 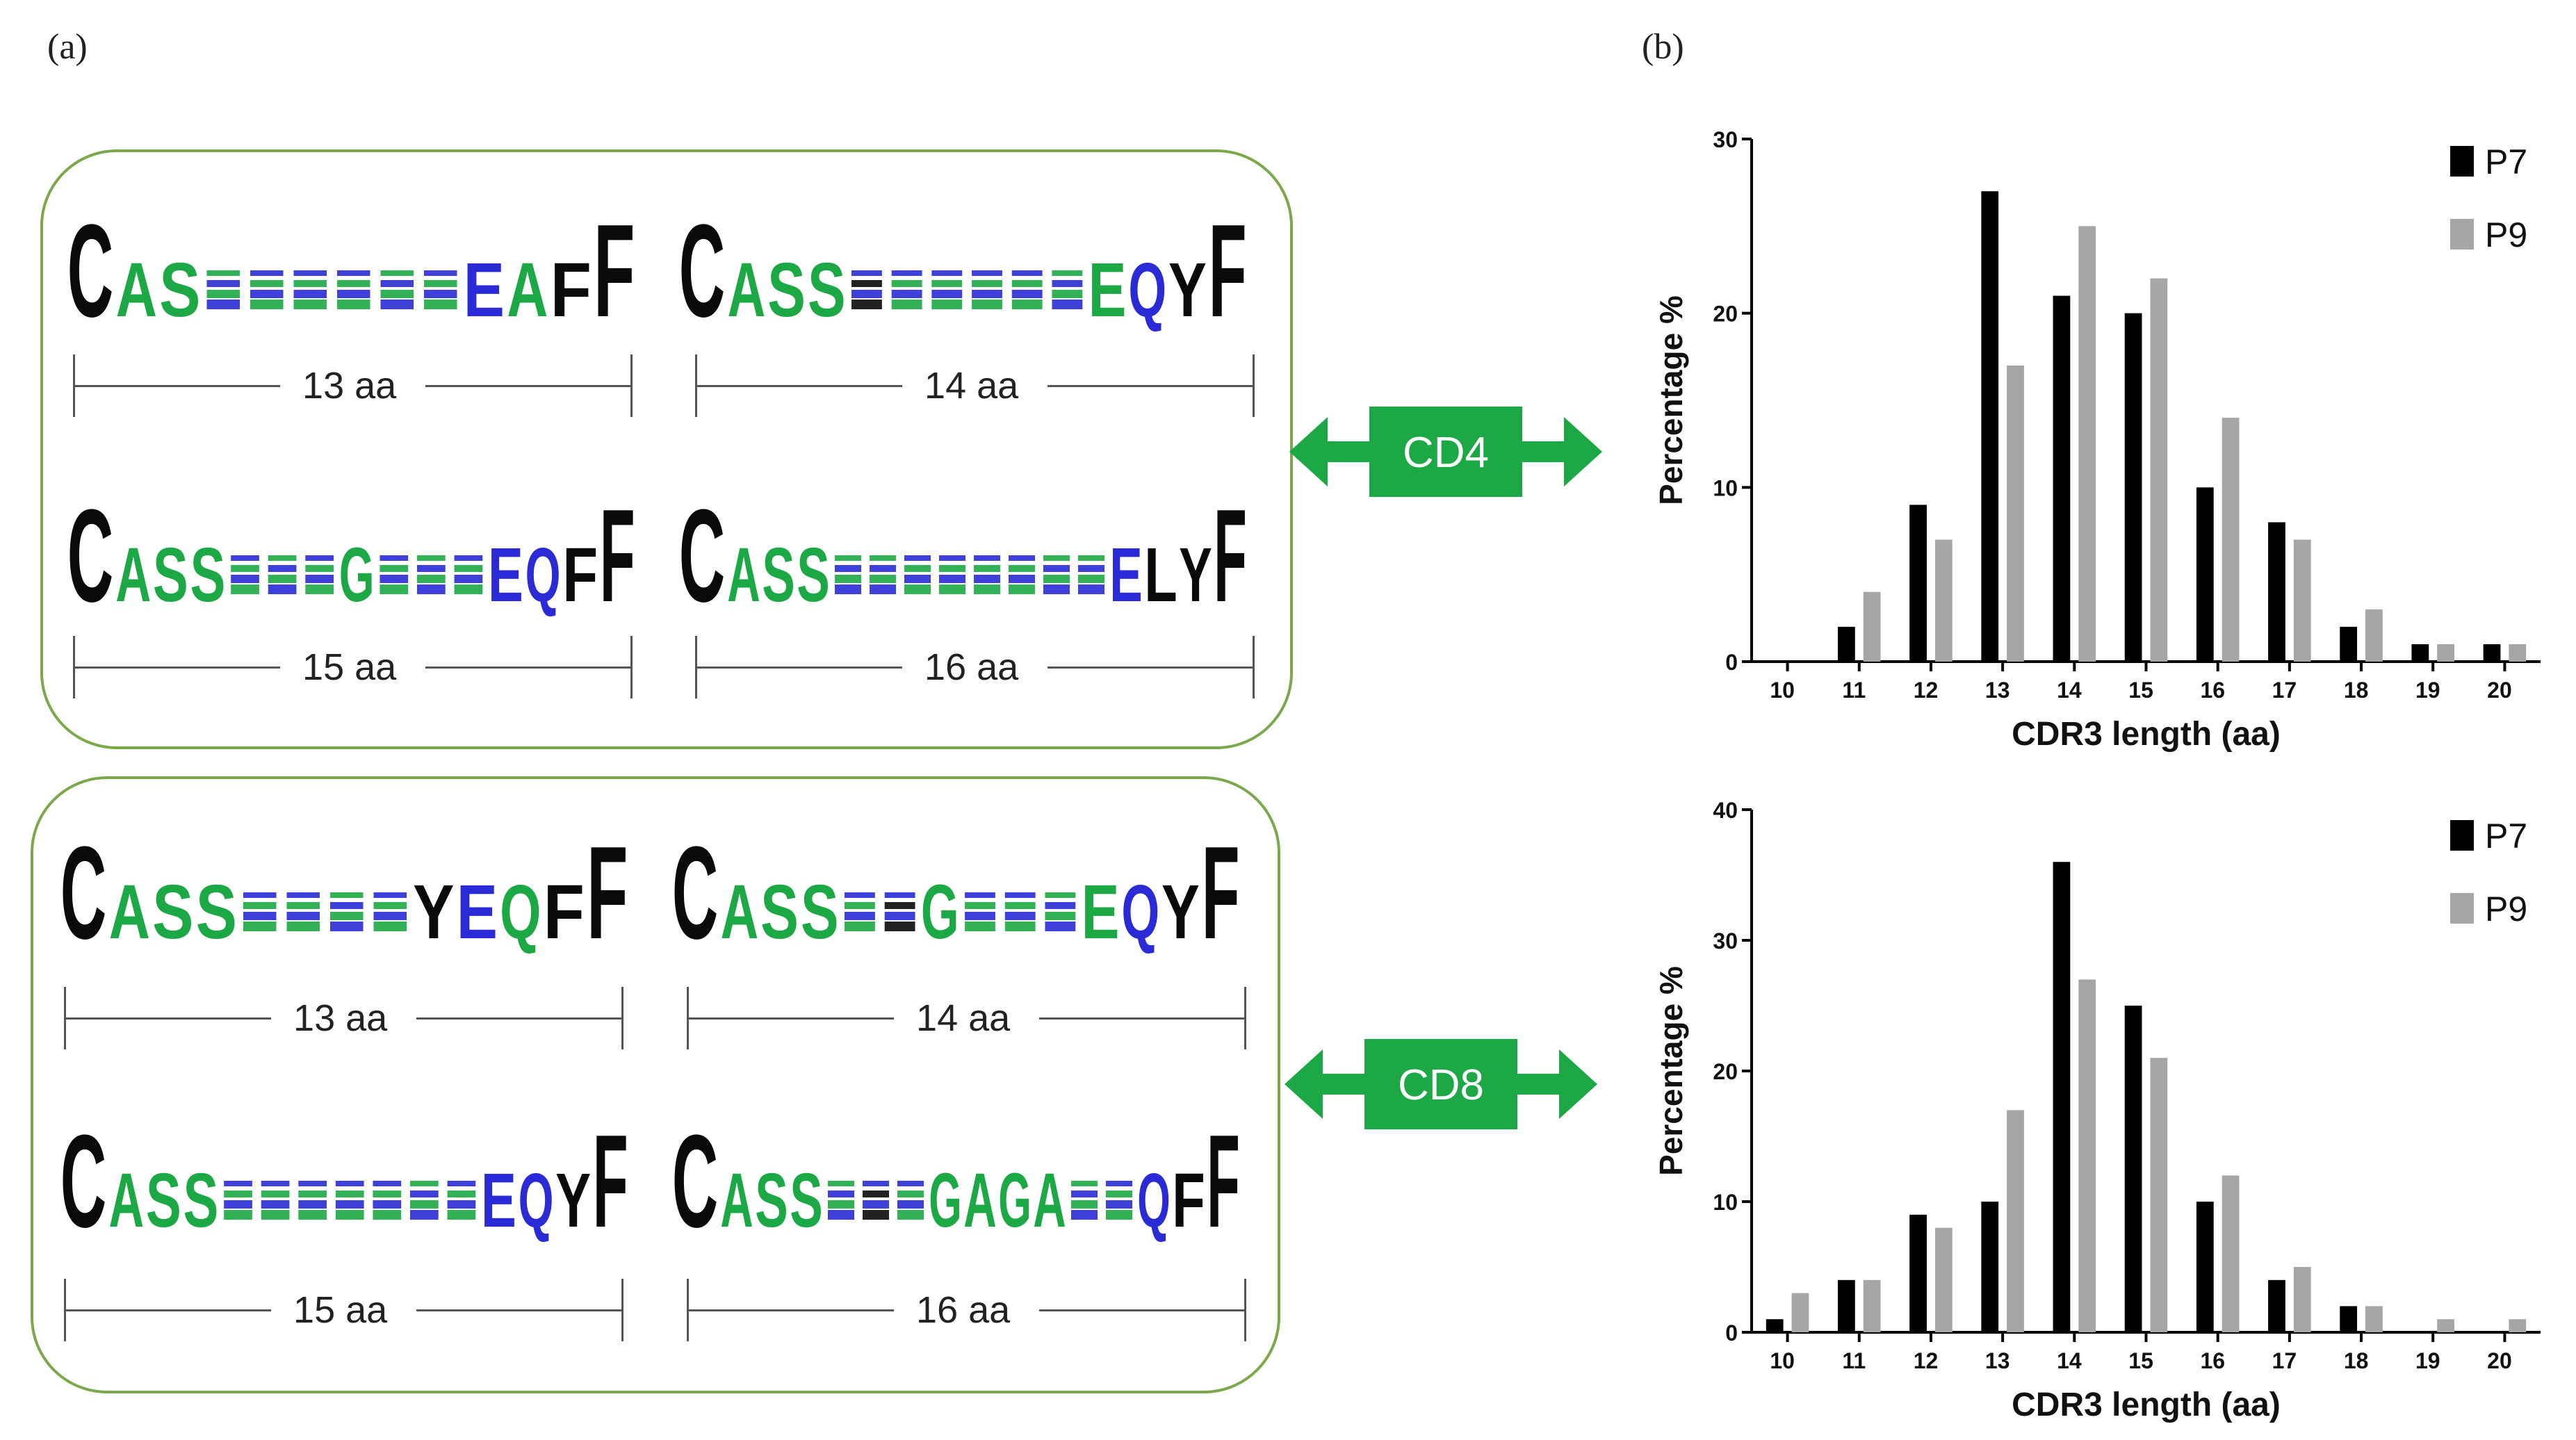 I want to click on panel-a-label: (a), so click(x=67, y=47).